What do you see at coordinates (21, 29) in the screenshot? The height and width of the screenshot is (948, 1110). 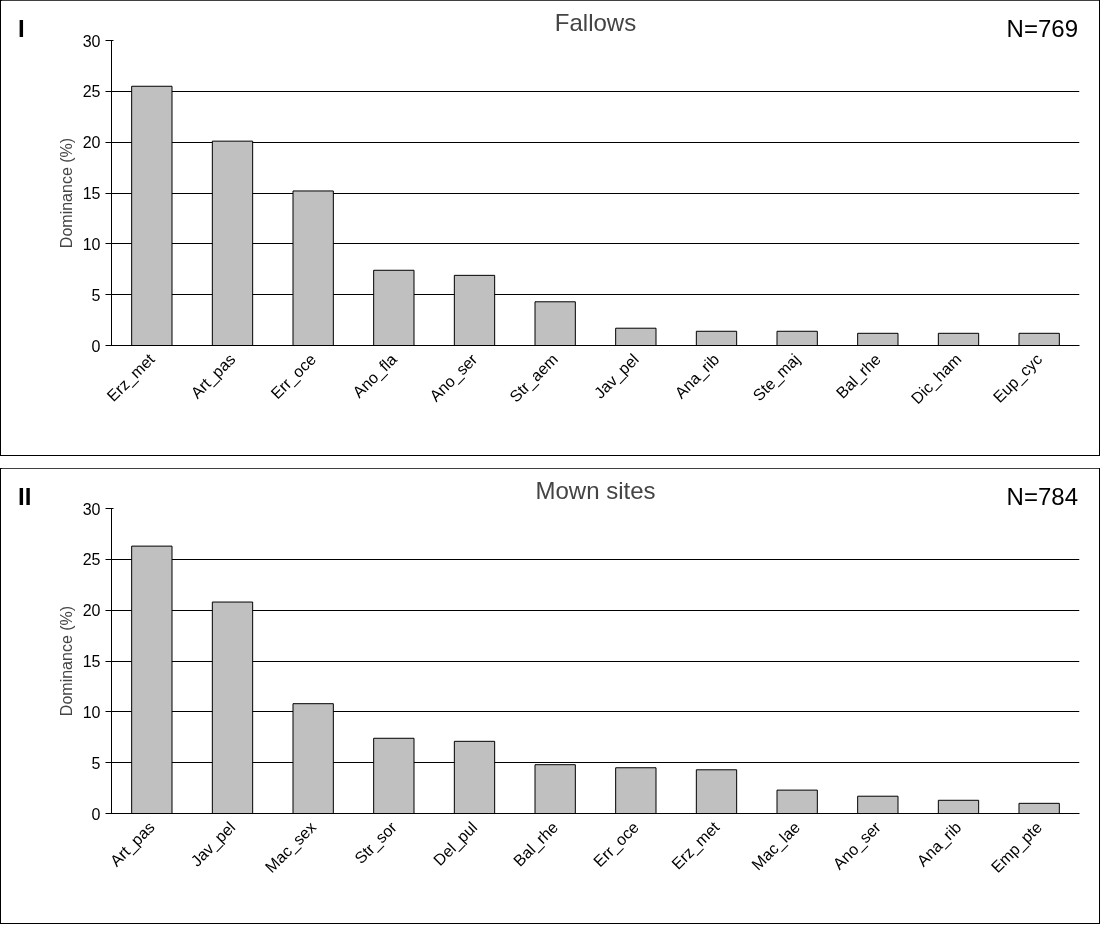 I see `text: I` at bounding box center [21, 29].